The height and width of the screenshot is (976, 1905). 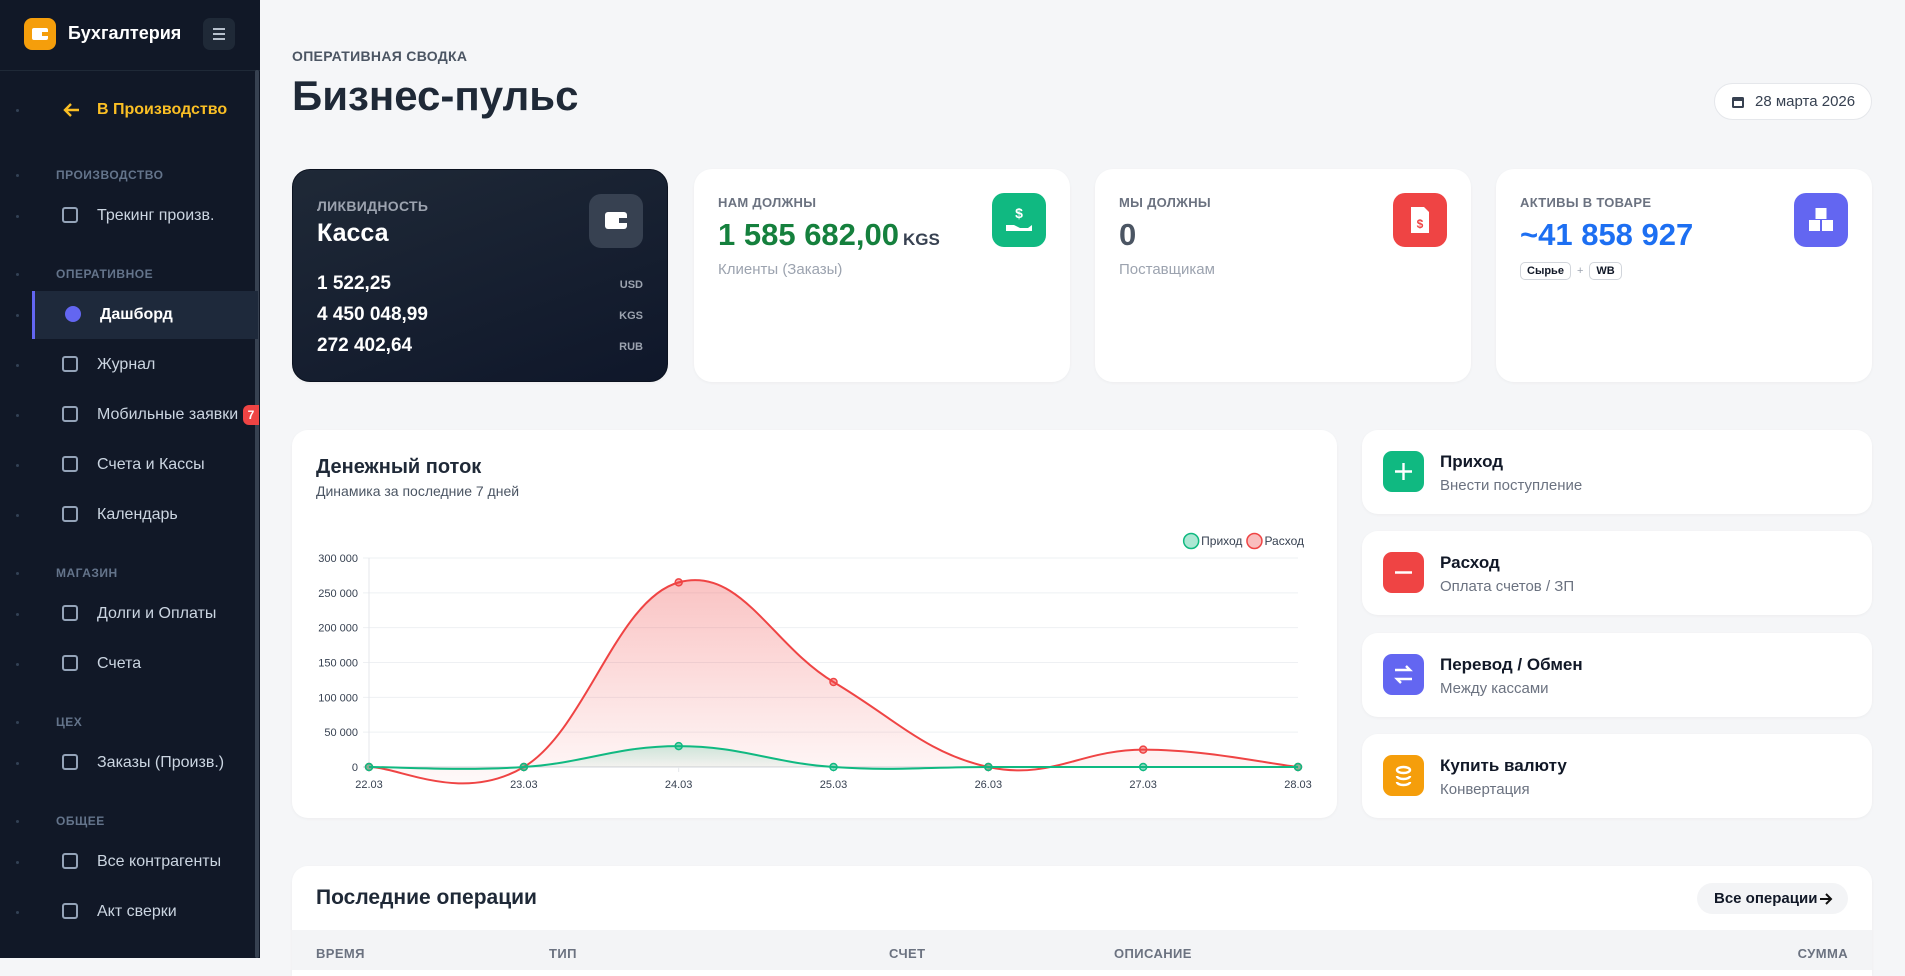 I want to click on nav-item: Дашборд, so click(x=145, y=315).